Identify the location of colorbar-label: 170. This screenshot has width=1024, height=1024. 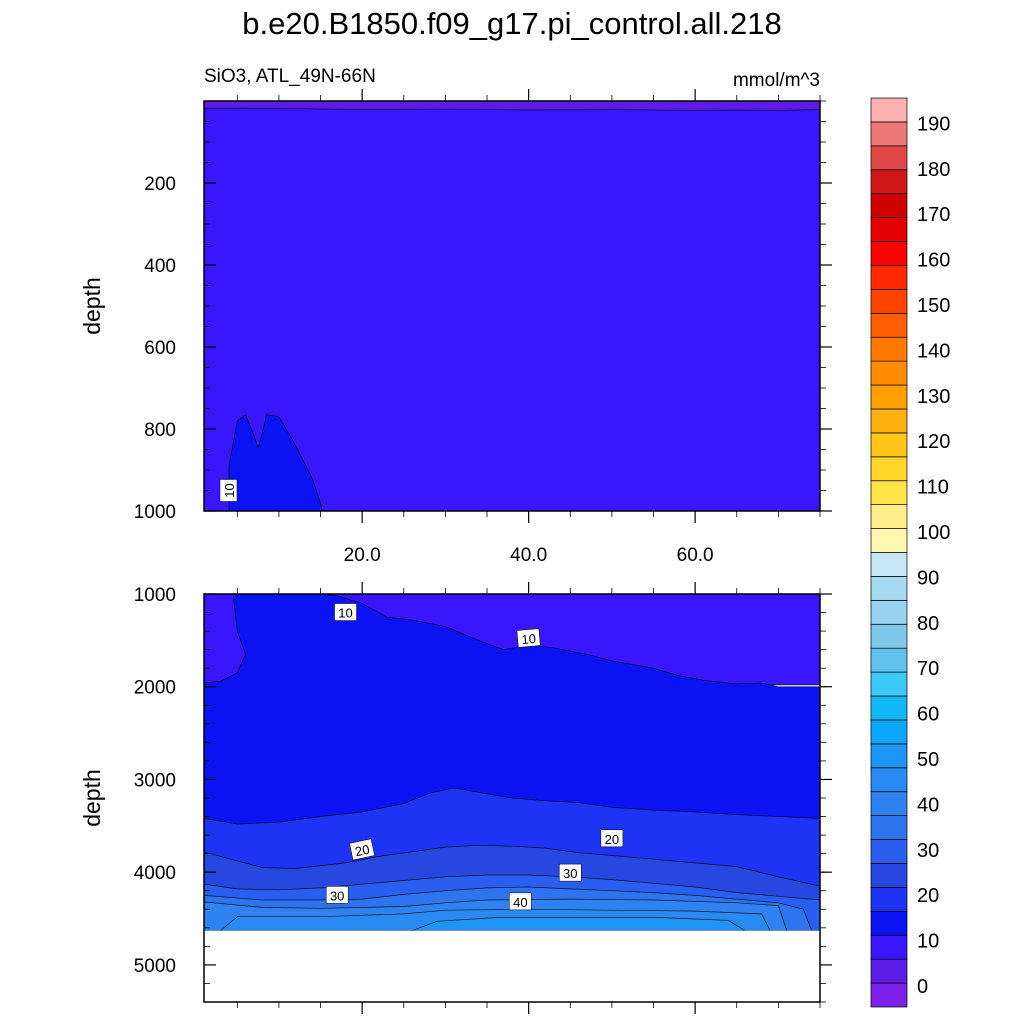
(933, 215).